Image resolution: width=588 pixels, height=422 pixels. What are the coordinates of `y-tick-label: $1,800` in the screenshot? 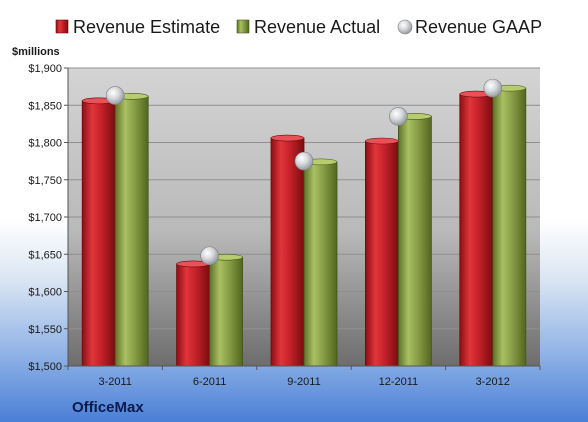 It's located at (45, 144).